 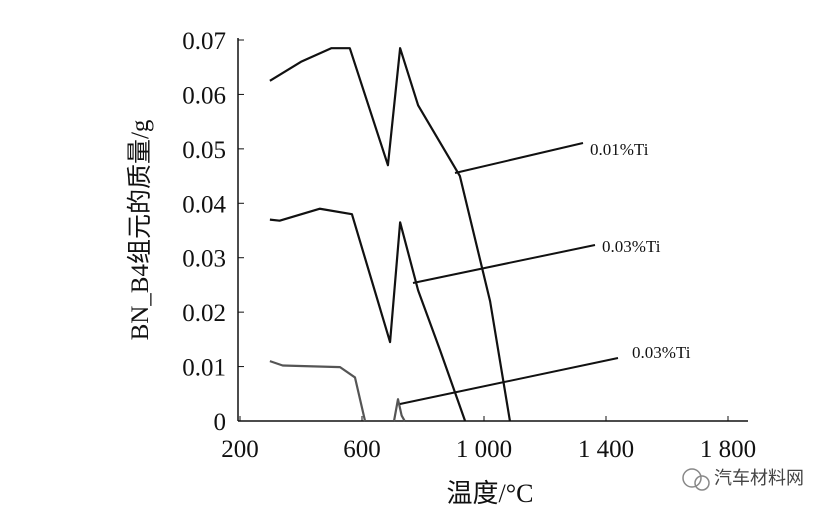 I want to click on watermark-icon, so click(x=696, y=479).